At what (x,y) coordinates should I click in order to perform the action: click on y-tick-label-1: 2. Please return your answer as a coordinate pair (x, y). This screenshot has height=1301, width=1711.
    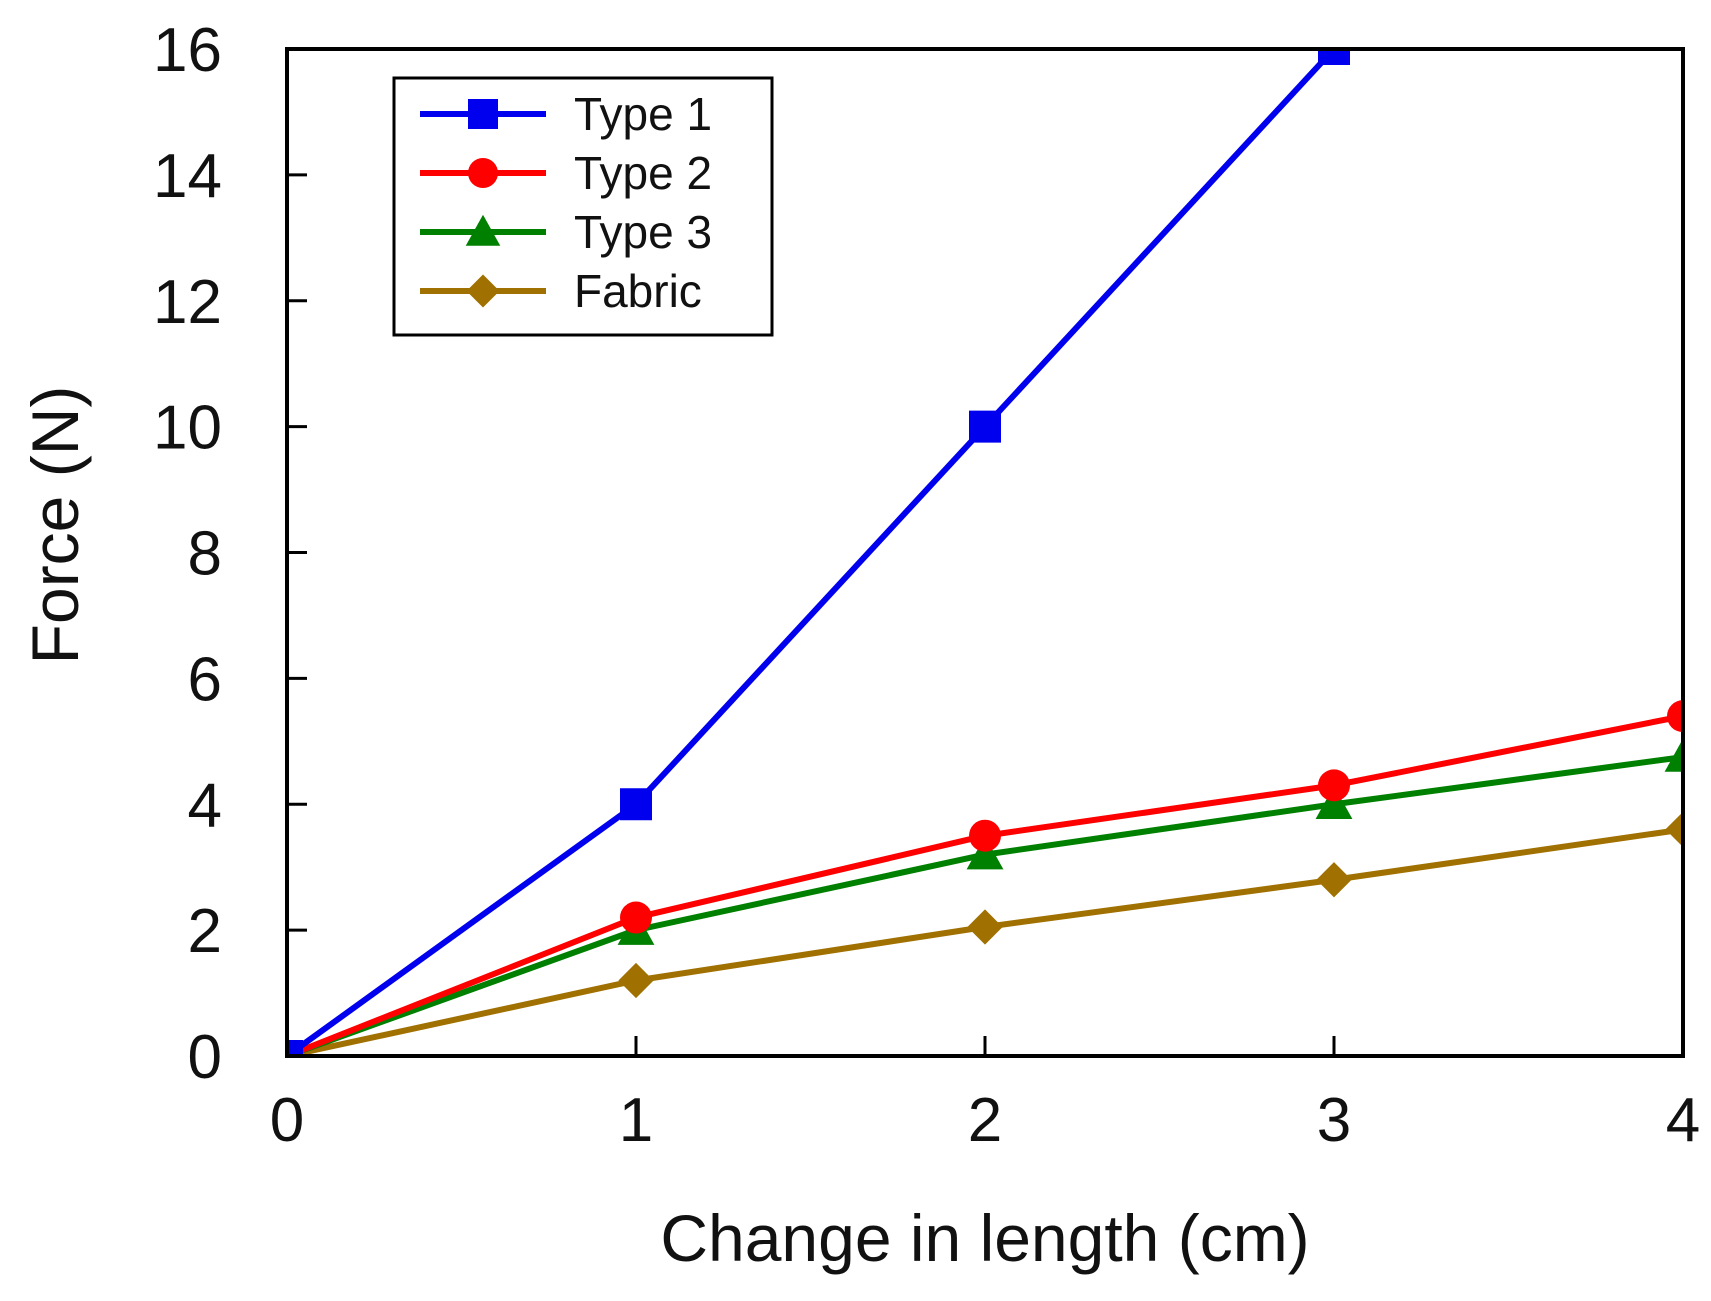
    Looking at the image, I should click on (205, 931).